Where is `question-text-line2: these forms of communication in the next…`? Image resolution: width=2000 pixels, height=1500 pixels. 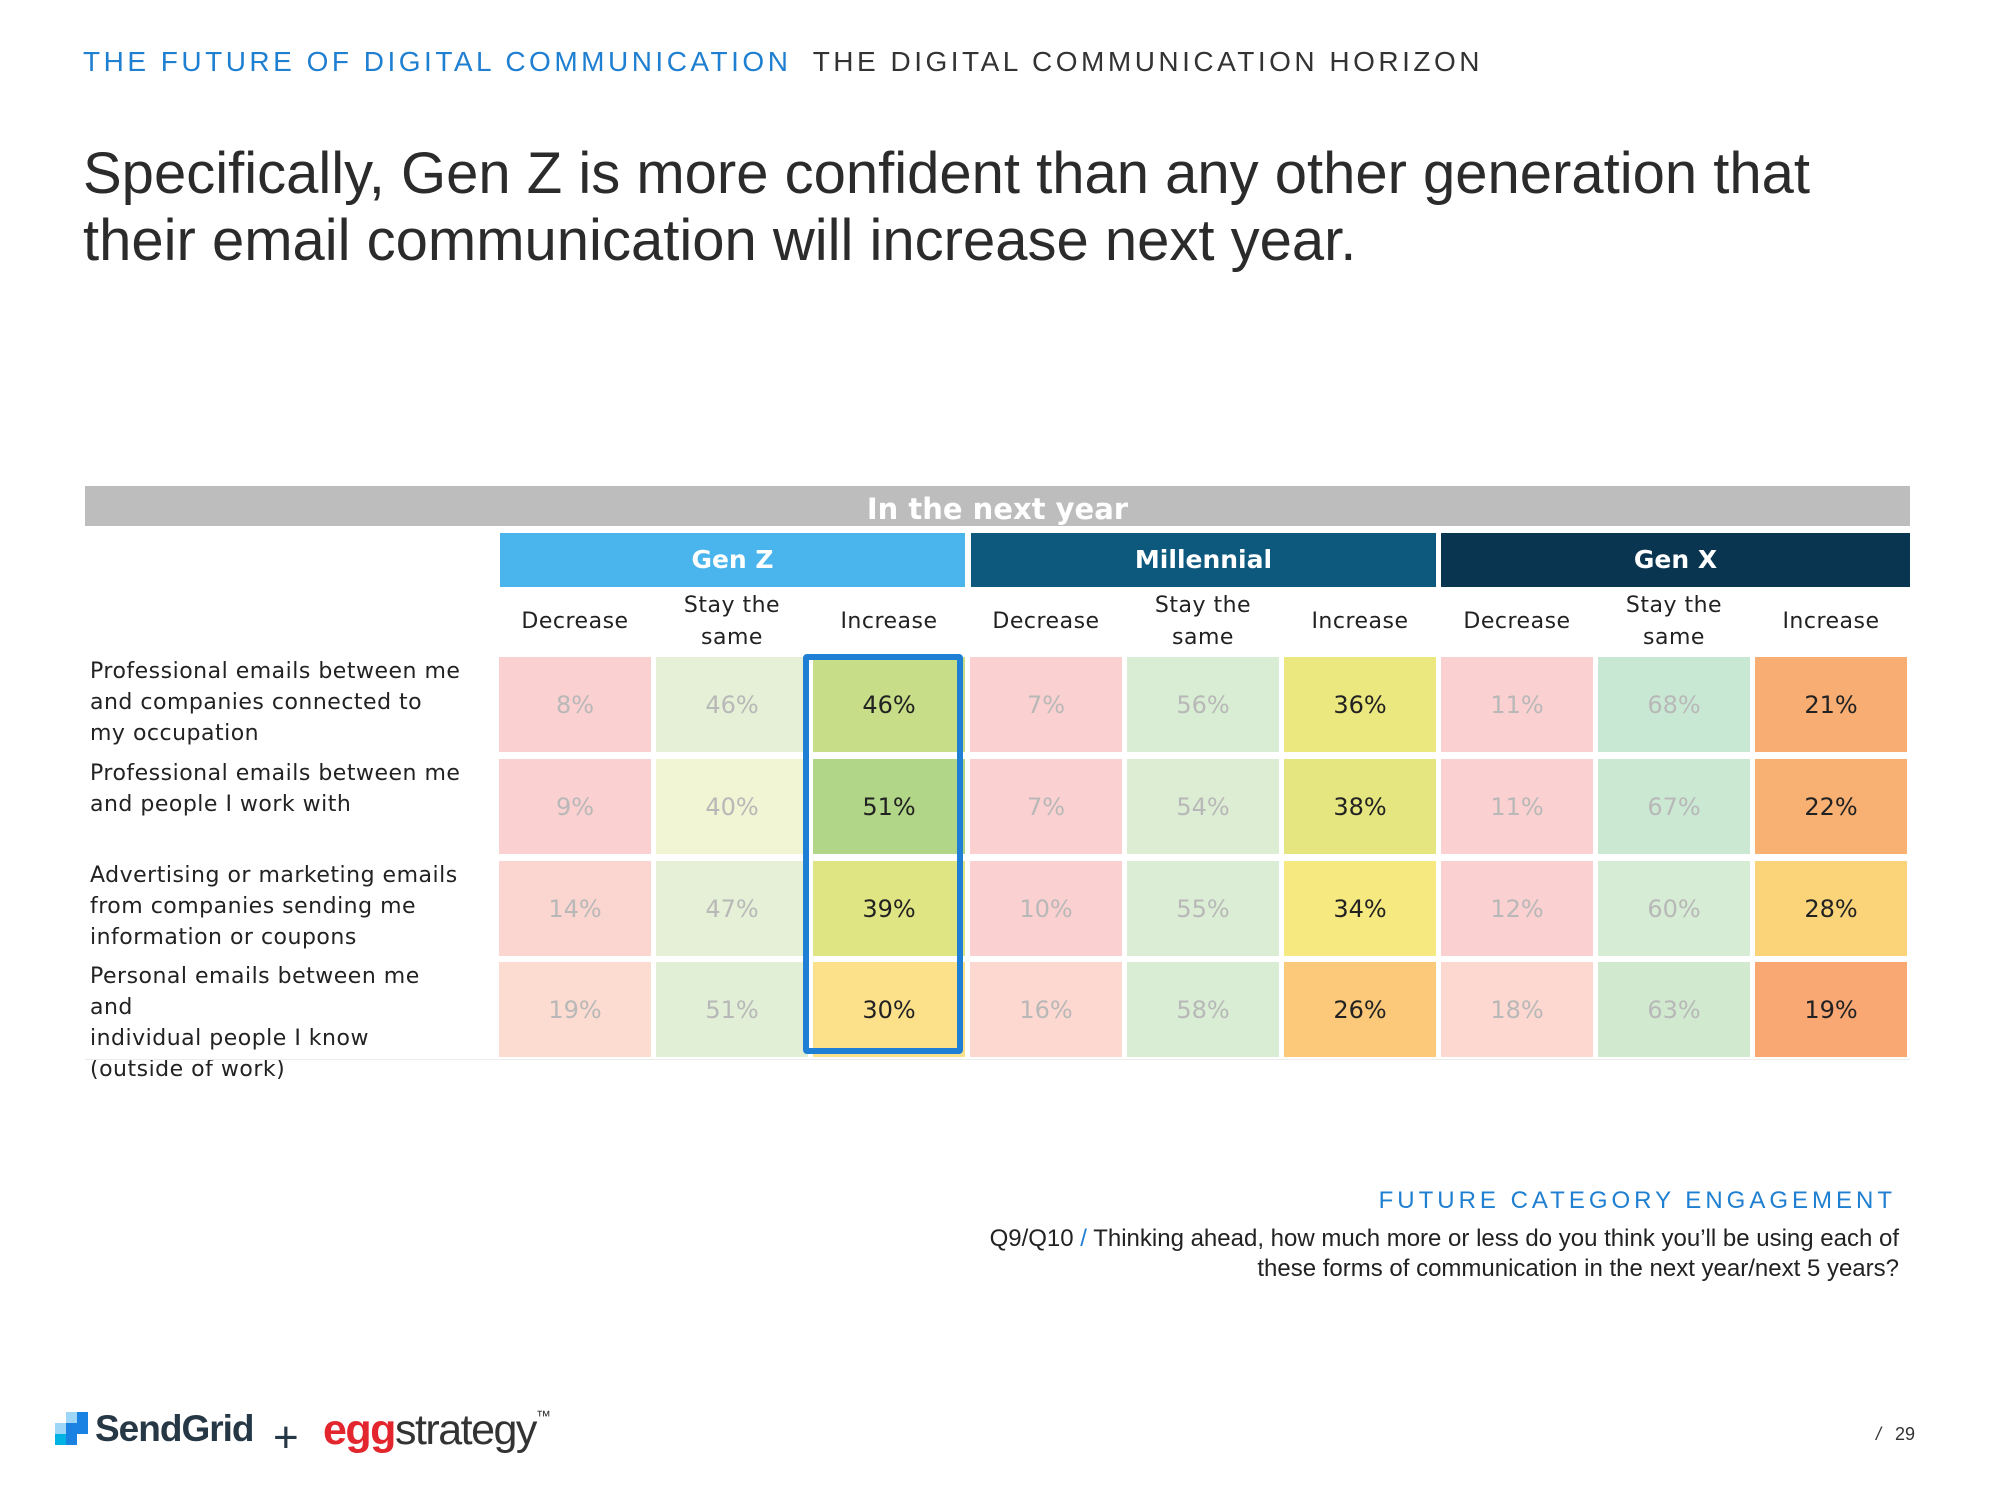 question-text-line2: these forms of communication in the next… is located at coordinates (1578, 1268).